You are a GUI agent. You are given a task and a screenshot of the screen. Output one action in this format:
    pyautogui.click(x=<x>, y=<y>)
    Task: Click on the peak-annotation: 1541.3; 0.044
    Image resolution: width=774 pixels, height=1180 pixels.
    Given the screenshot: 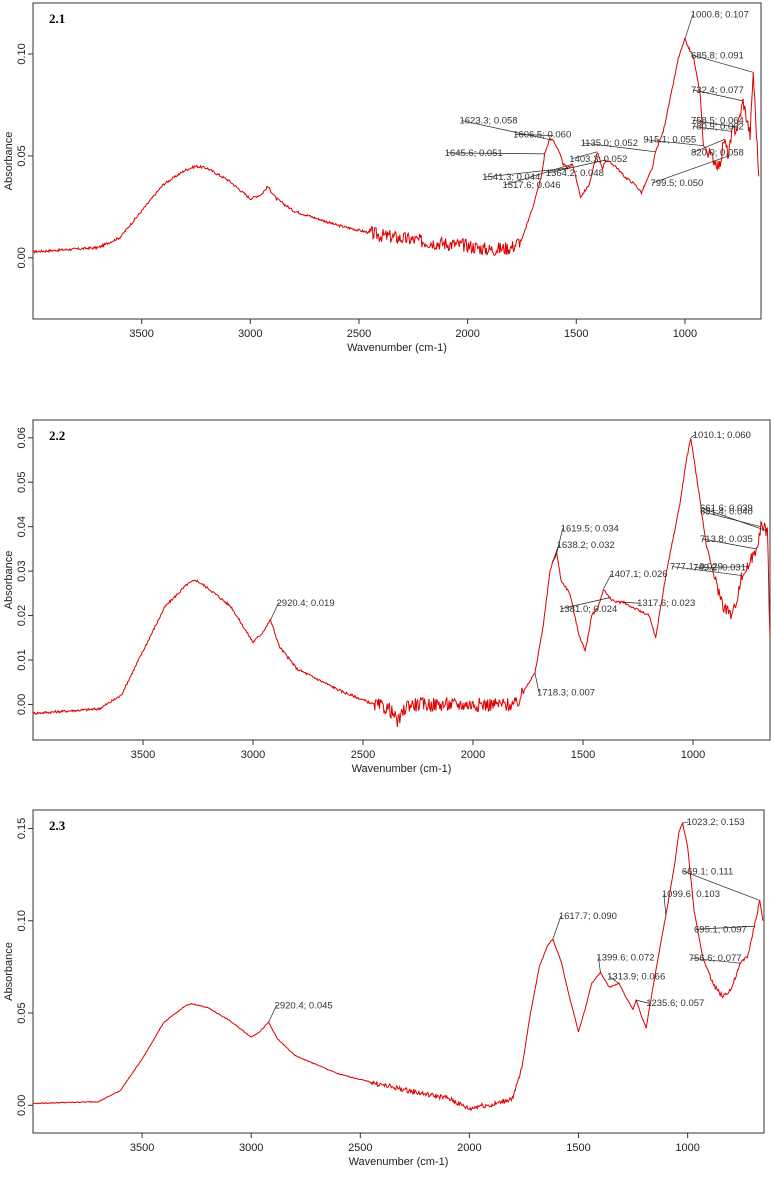 What is the action you would take?
    pyautogui.click(x=511, y=177)
    